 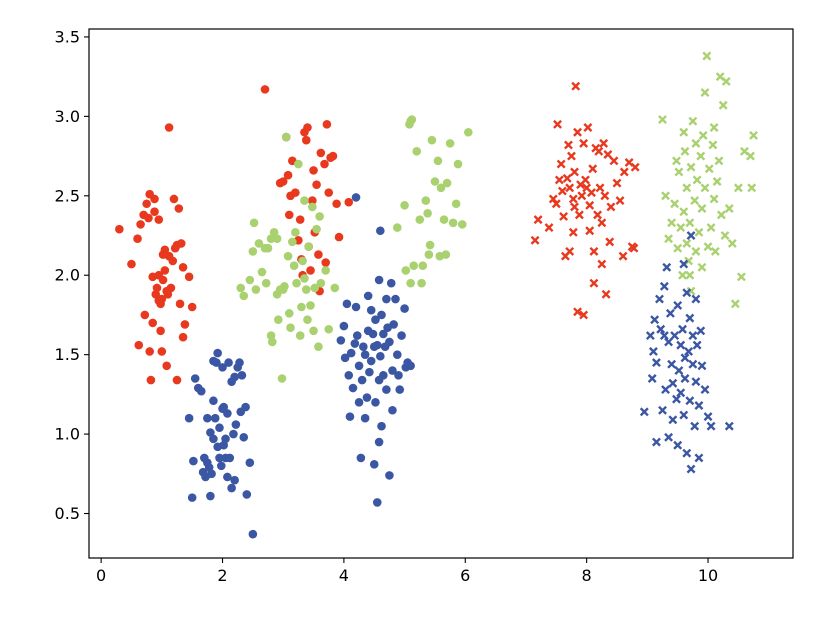 What do you see at coordinates (465, 575) in the screenshot?
I see `x-tick-label: 6` at bounding box center [465, 575].